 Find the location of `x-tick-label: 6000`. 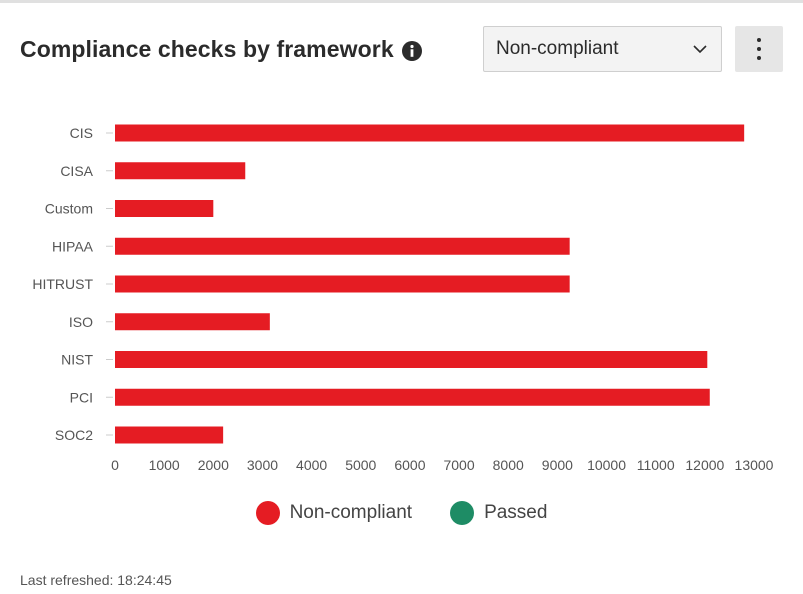

x-tick-label: 6000 is located at coordinates (409, 465).